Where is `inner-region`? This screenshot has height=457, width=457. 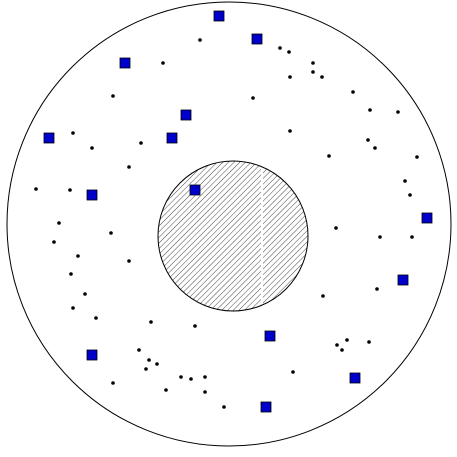
inner-region is located at coordinates (233, 236).